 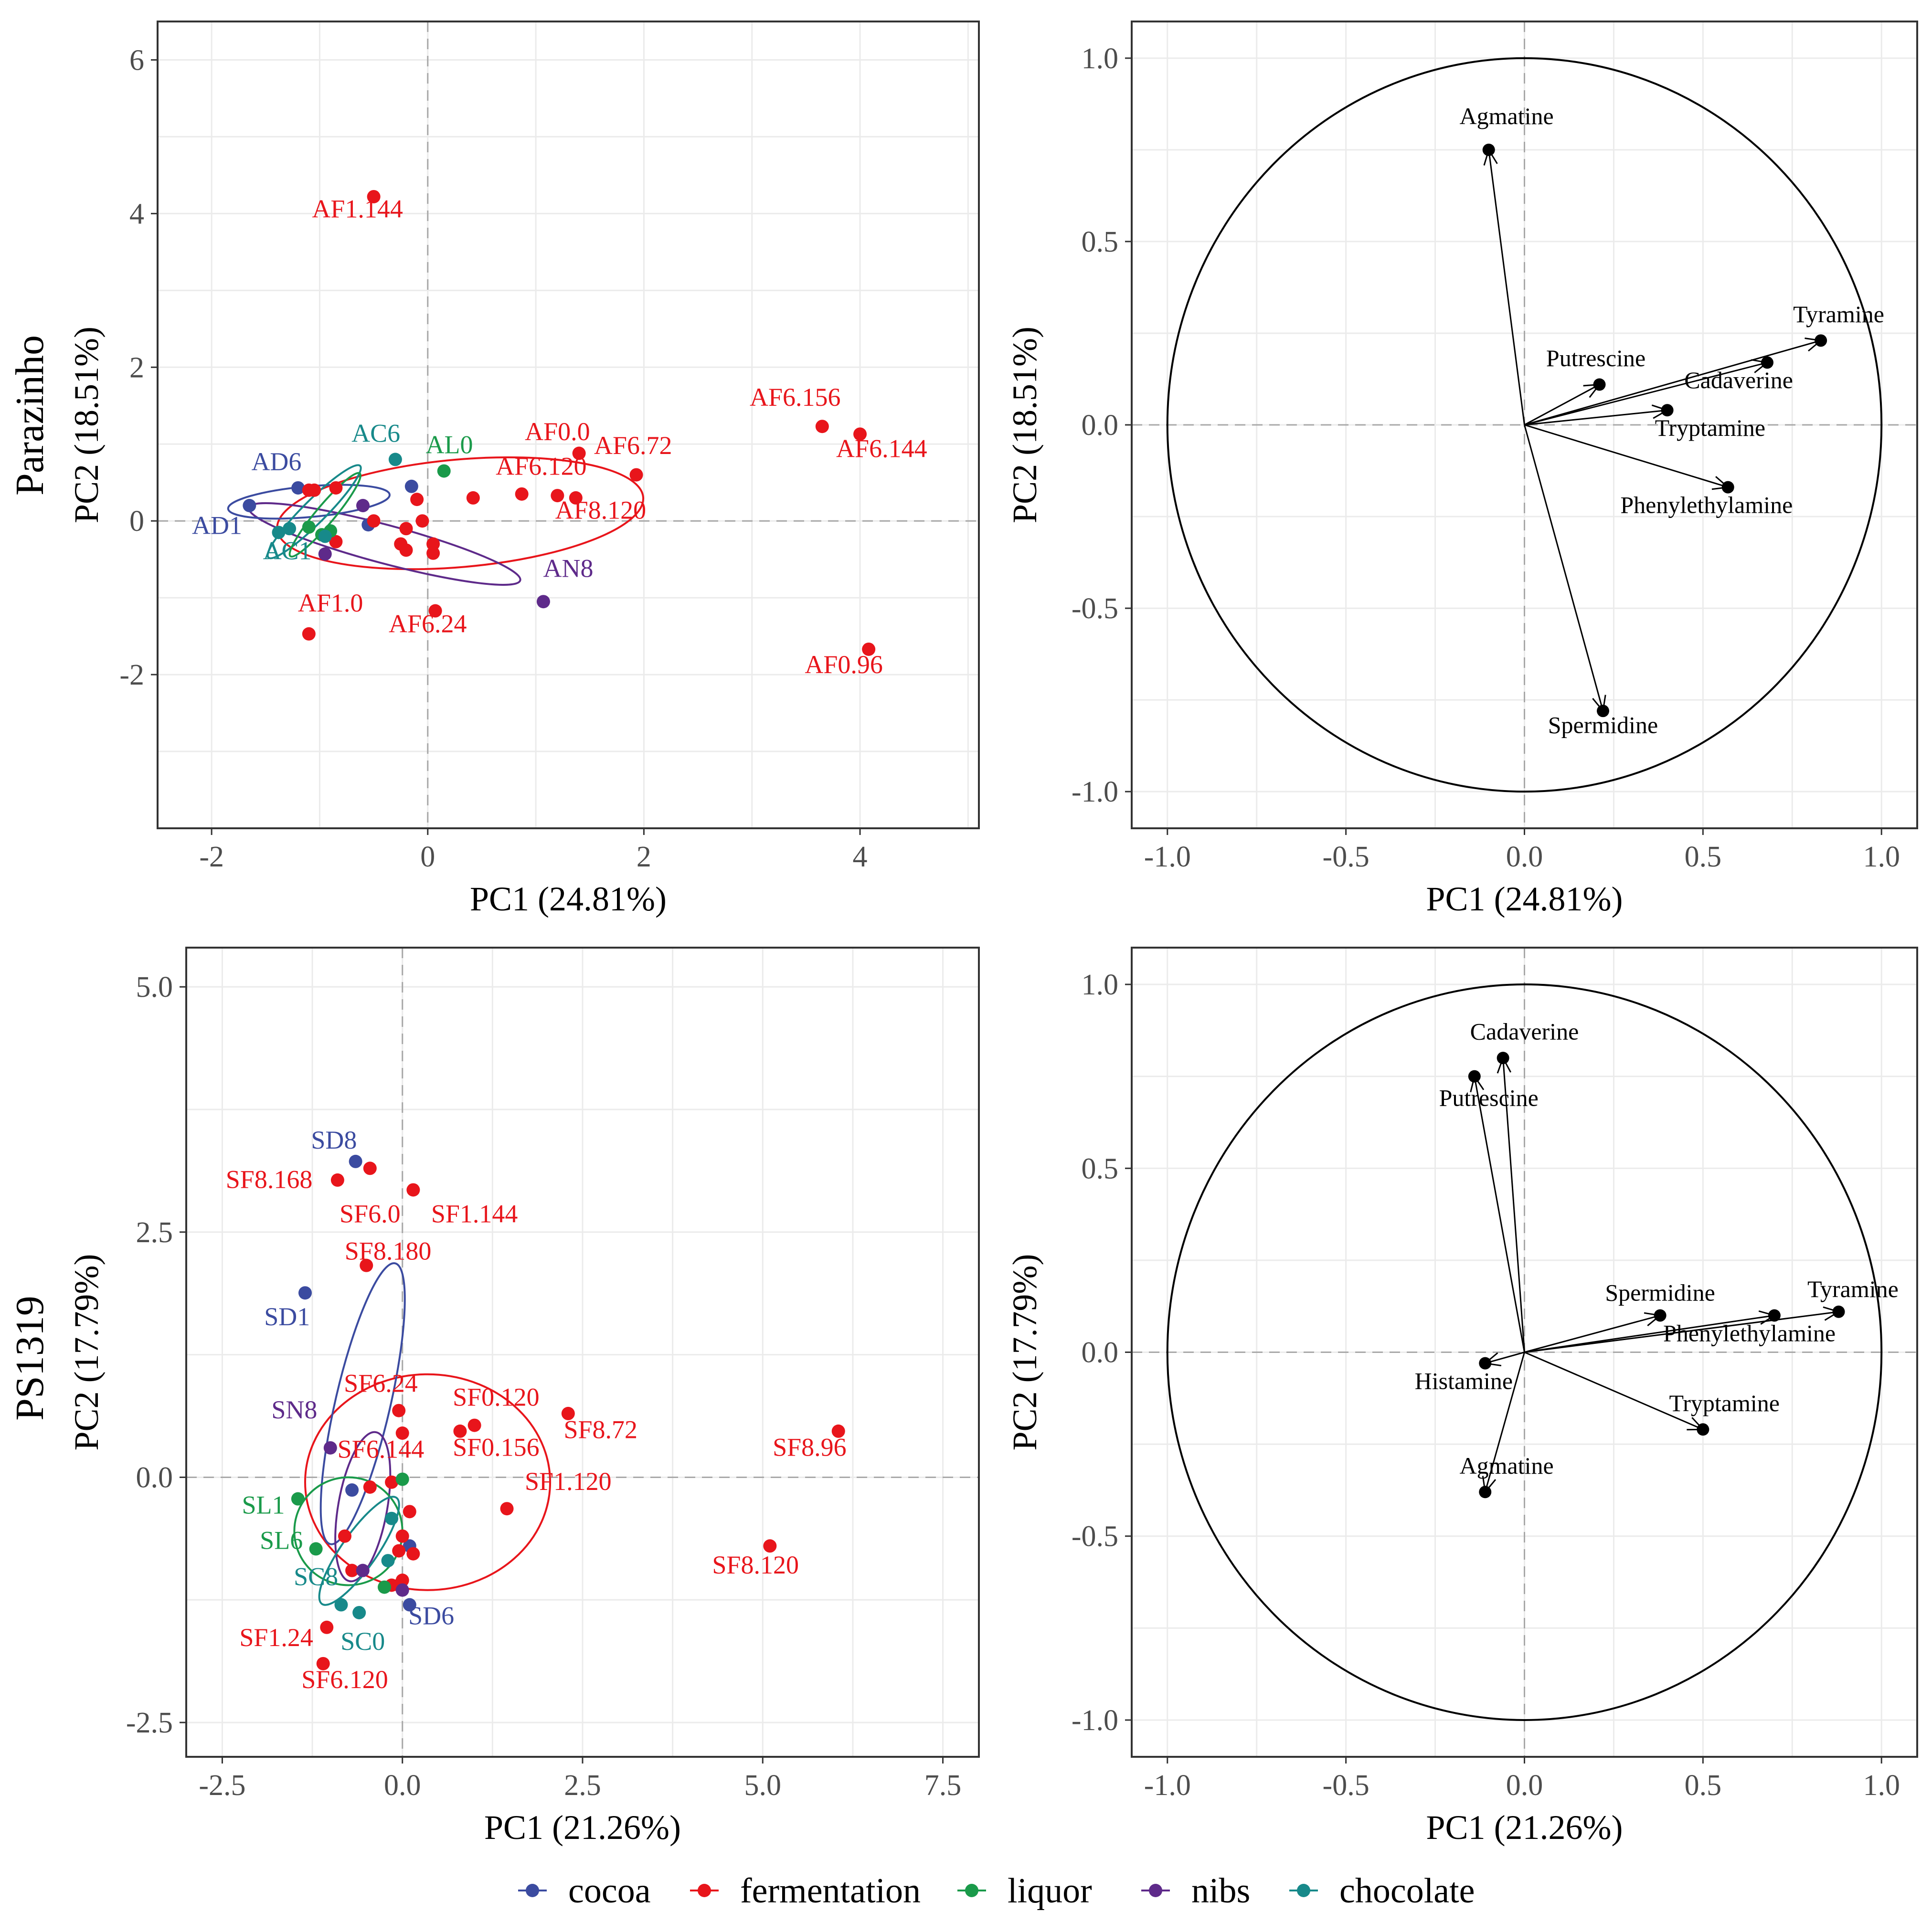 I want to click on point-label: SF1.24, so click(x=276, y=1637).